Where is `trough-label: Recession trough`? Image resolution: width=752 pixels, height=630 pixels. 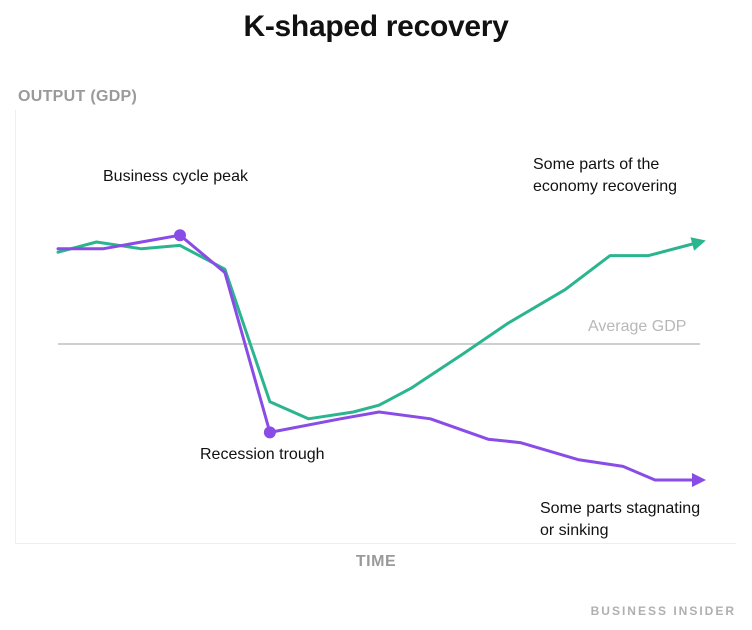 trough-label: Recession trough is located at coordinates (262, 454).